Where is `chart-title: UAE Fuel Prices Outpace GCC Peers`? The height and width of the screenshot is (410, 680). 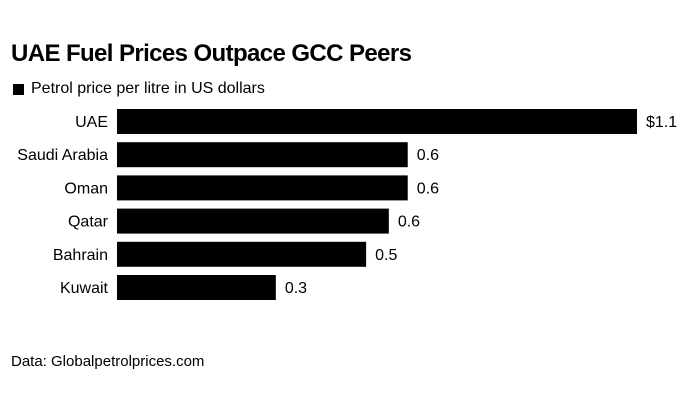 chart-title: UAE Fuel Prices Outpace GCC Peers is located at coordinates (211, 53).